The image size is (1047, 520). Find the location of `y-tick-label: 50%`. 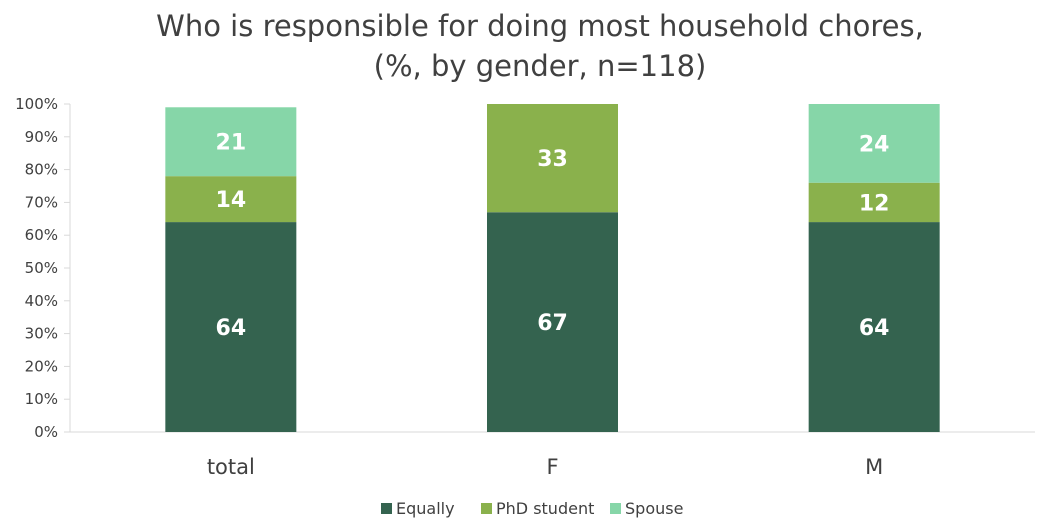

y-tick-label: 50% is located at coordinates (41, 268).